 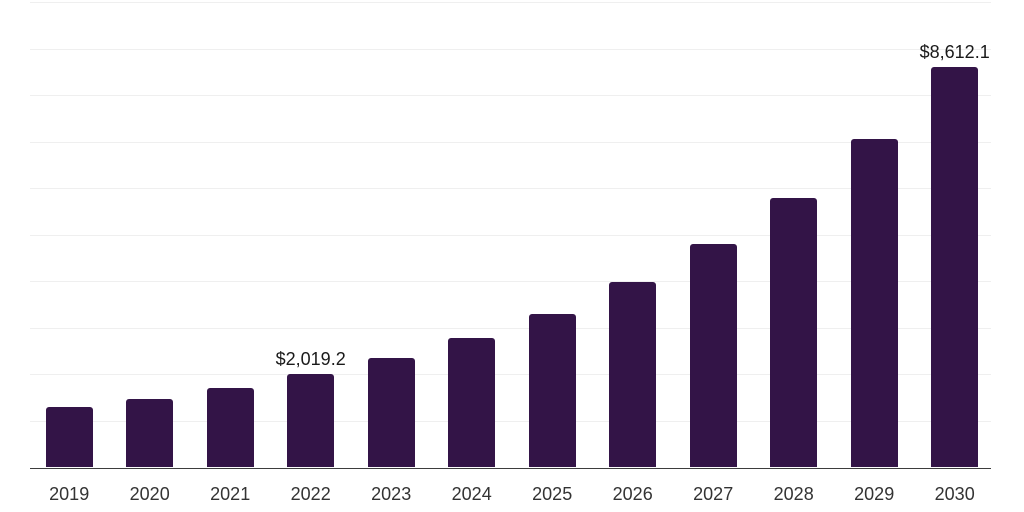 I want to click on x-tick-label: 2030, so click(x=954, y=494).